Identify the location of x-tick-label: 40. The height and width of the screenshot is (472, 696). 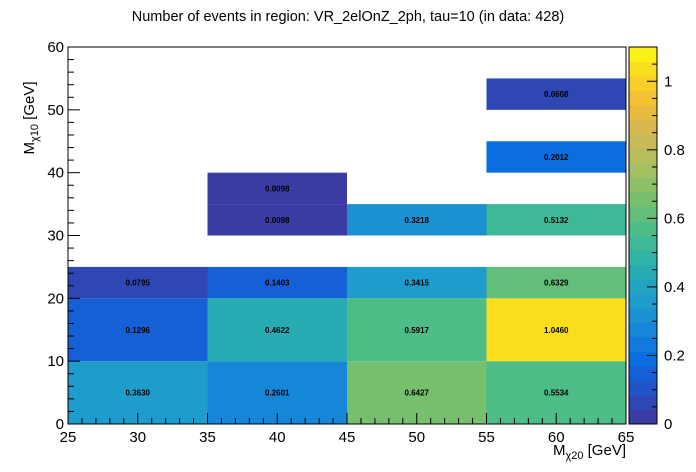
(277, 437).